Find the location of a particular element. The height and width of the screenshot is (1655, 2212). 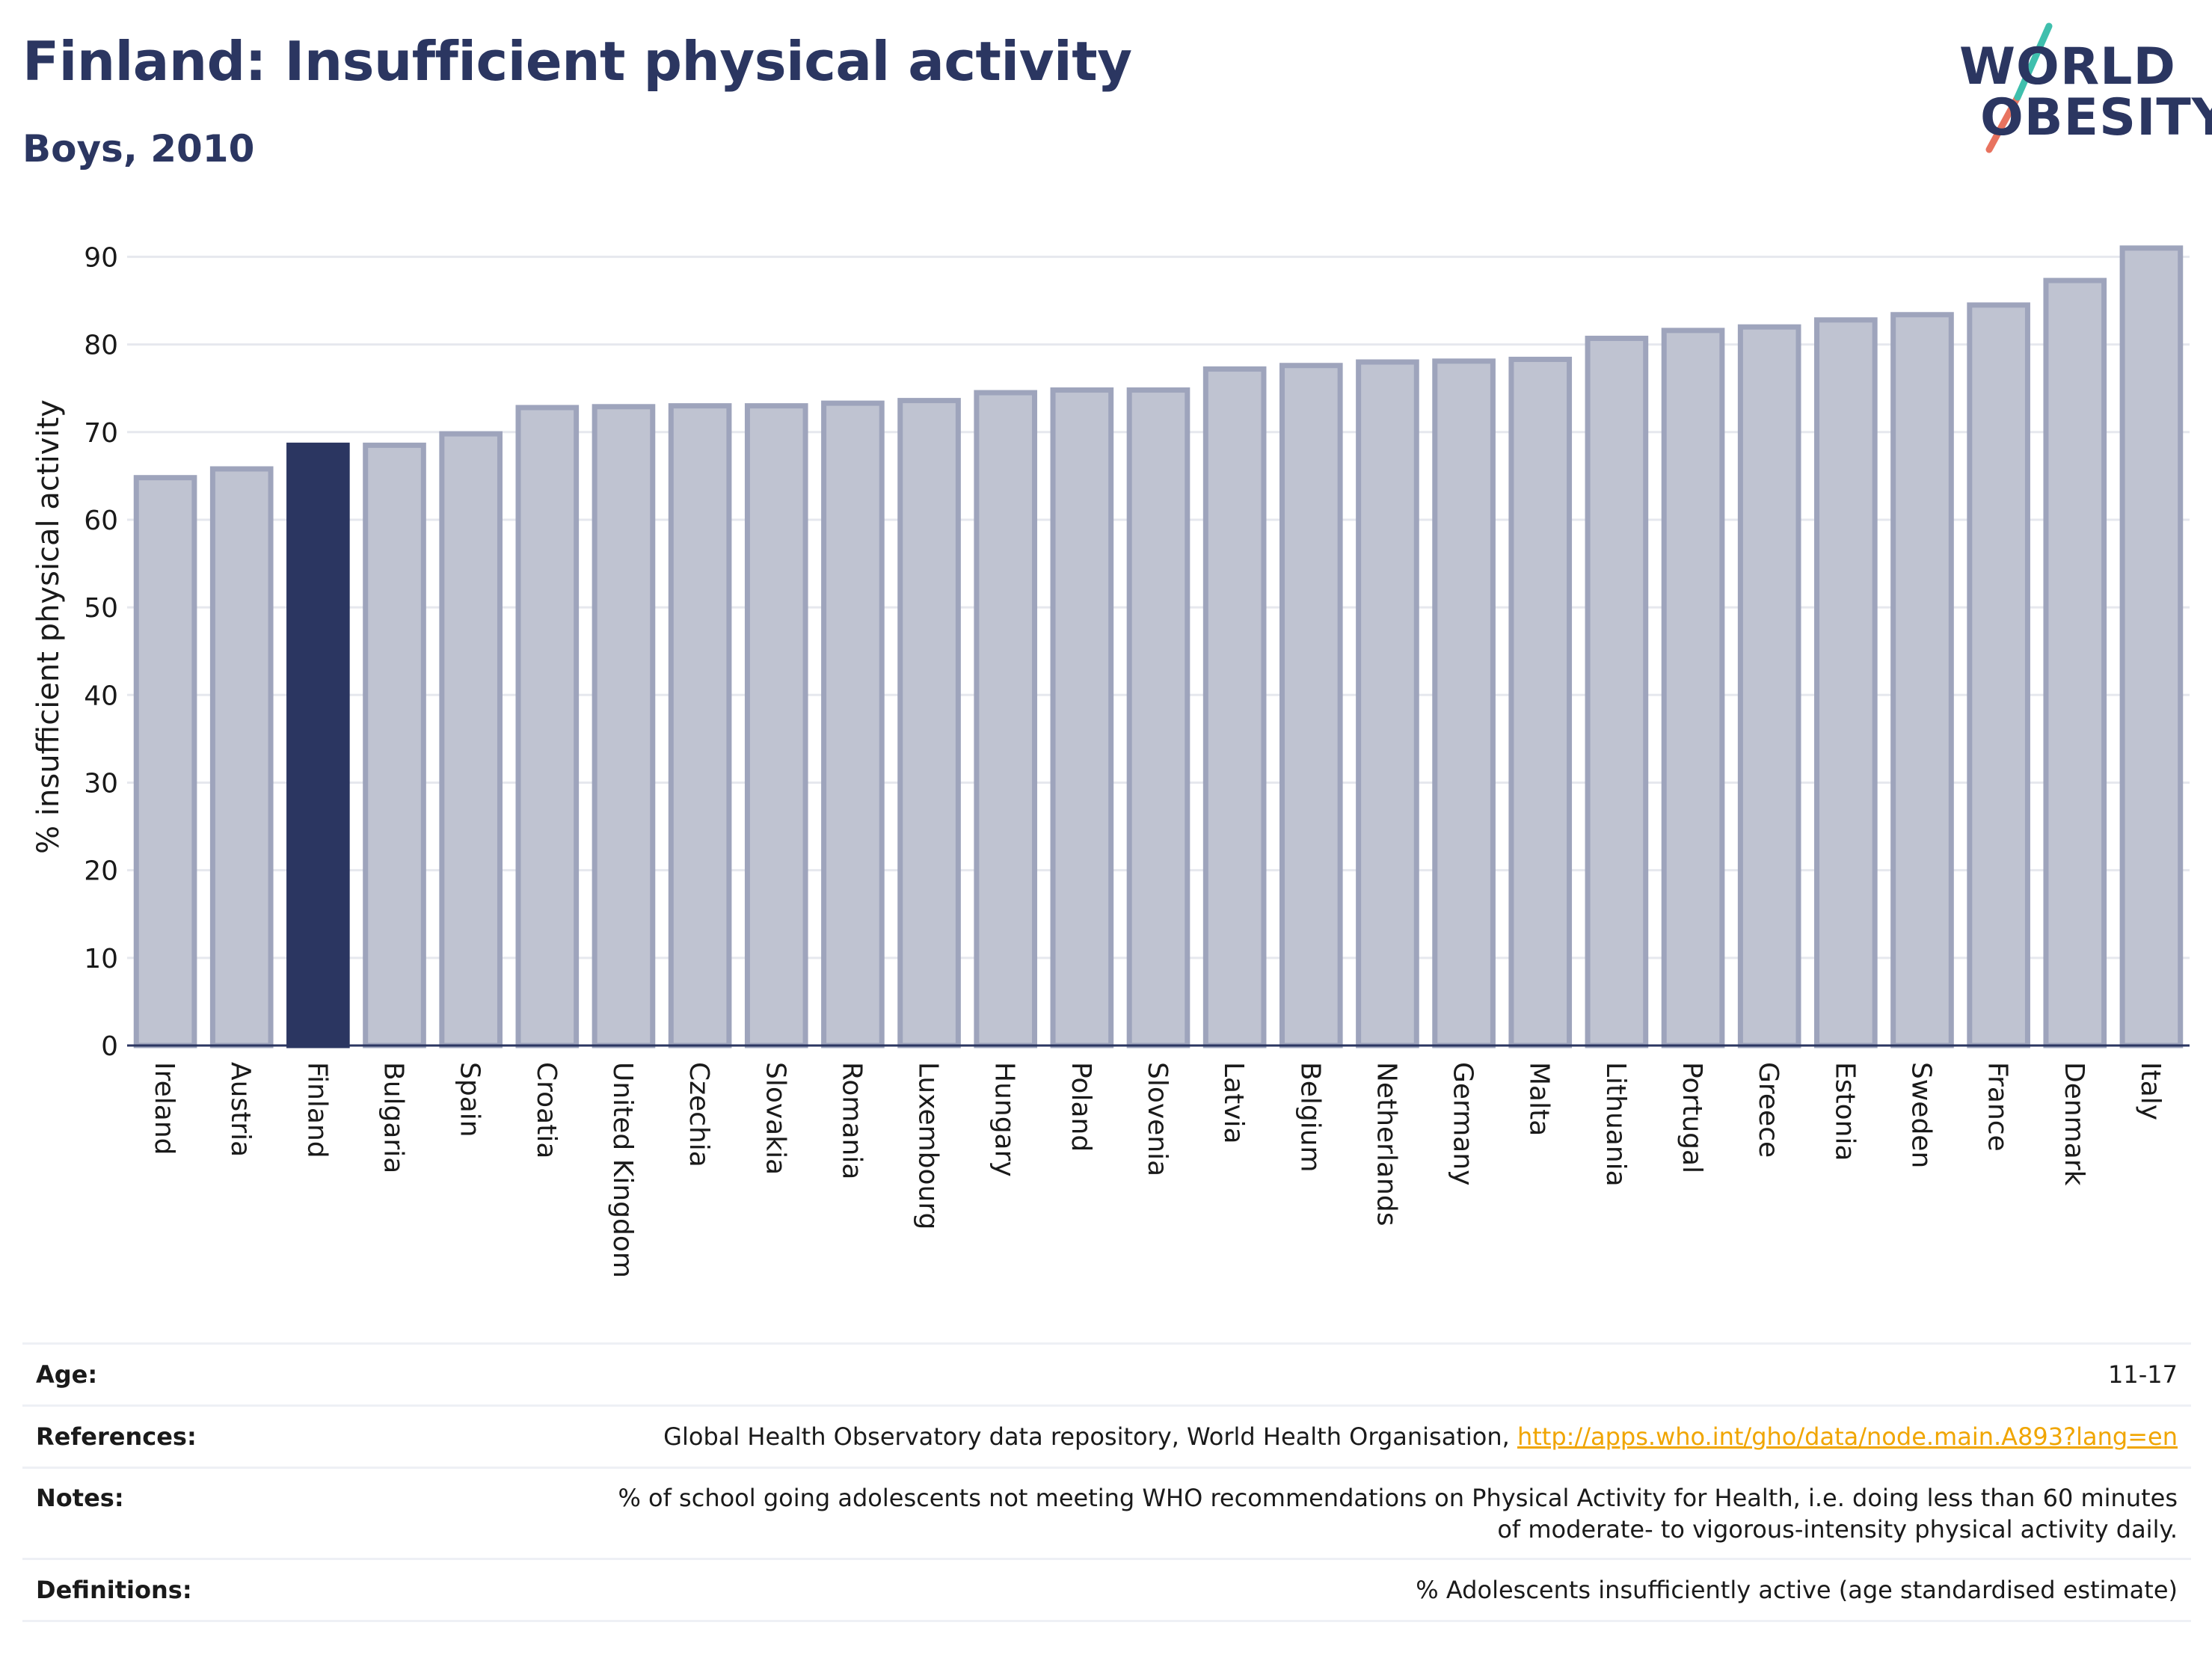

y-tick-label: 10 is located at coordinates (101, 959).